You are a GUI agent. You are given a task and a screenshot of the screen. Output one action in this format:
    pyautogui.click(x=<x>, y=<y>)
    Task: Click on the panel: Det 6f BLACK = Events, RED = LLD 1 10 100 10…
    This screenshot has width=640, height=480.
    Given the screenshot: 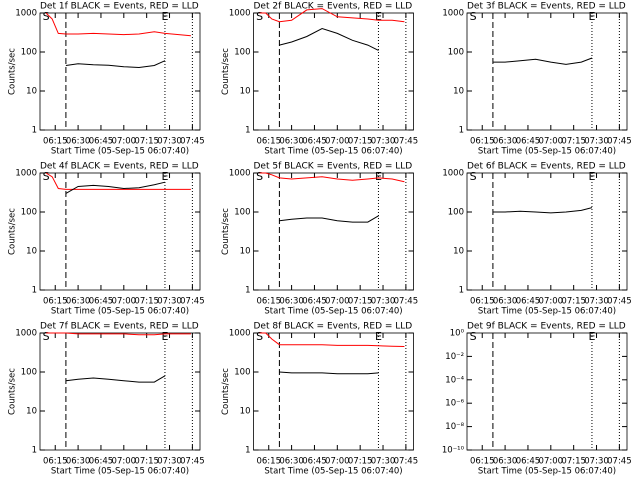 What is the action you would take?
    pyautogui.click(x=536, y=239)
    